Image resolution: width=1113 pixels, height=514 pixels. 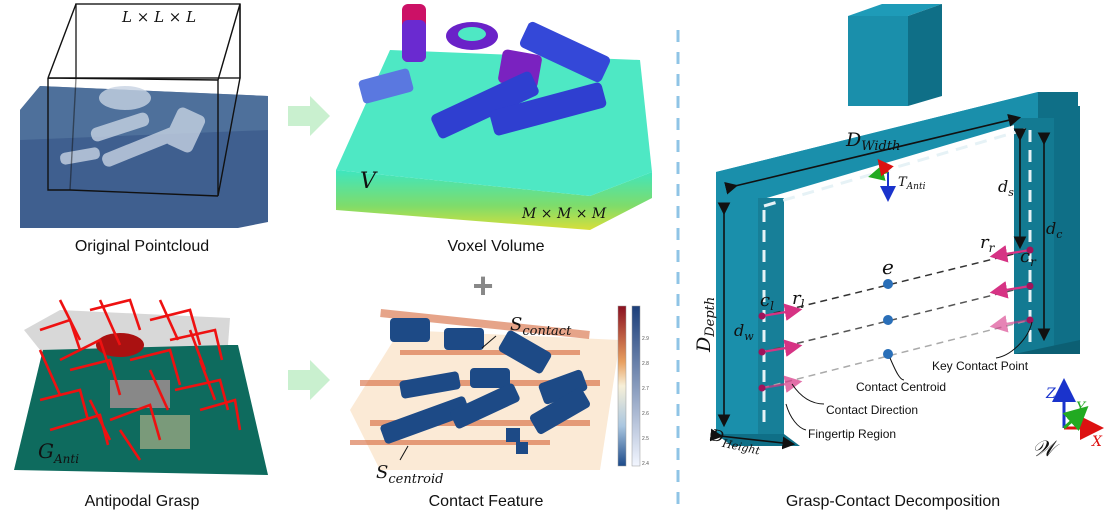 What do you see at coordinates (901, 387) in the screenshot?
I see `contact-centroid-label: Contact Centroid` at bounding box center [901, 387].